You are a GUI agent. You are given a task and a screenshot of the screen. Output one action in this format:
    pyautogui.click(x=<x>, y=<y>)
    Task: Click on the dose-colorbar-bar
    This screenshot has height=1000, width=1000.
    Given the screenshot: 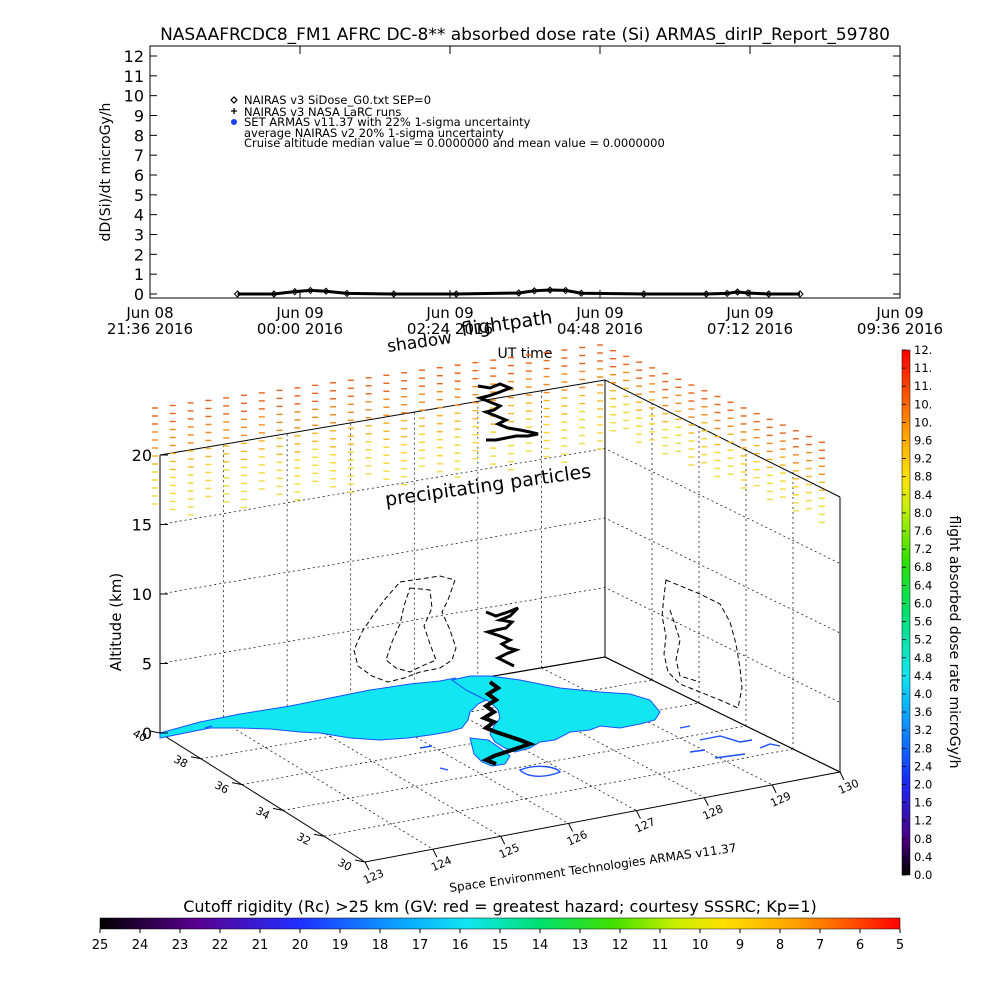 What is the action you would take?
    pyautogui.click(x=906, y=612)
    